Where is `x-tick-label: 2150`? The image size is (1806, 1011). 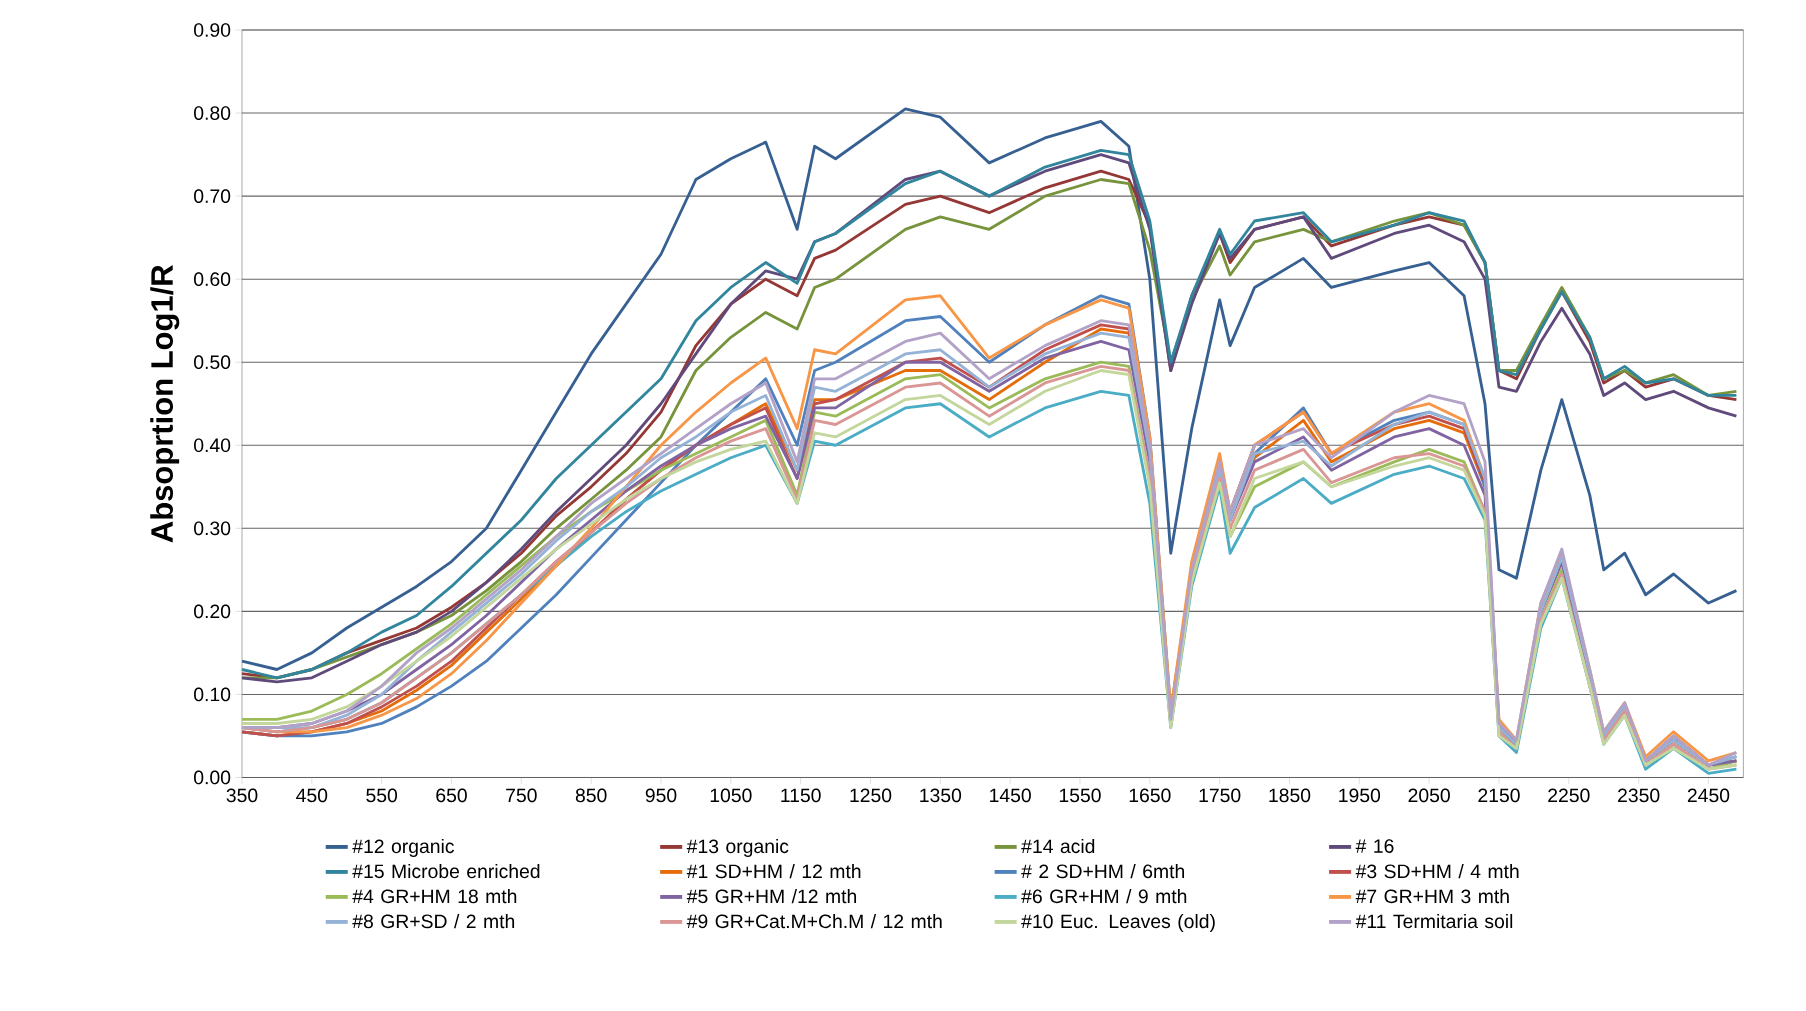 x-tick-label: 2150 is located at coordinates (1499, 795).